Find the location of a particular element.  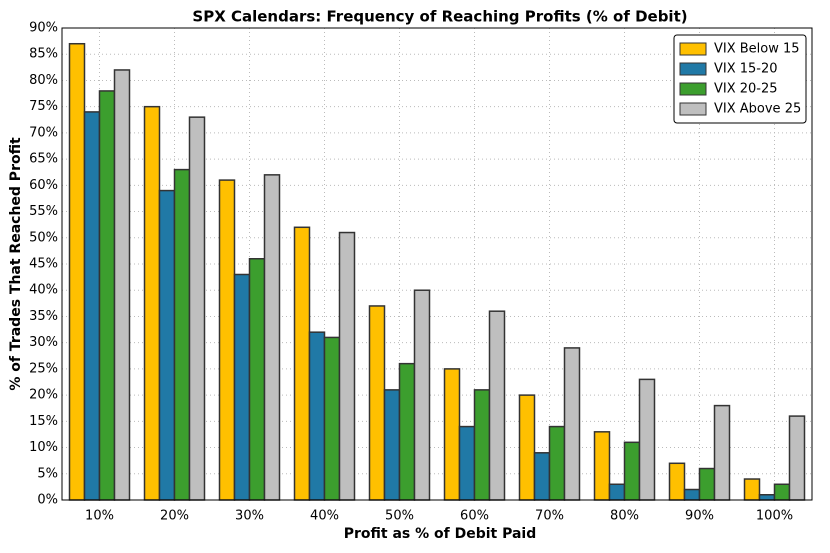

y-tick-label: 30% is located at coordinates (43, 342).